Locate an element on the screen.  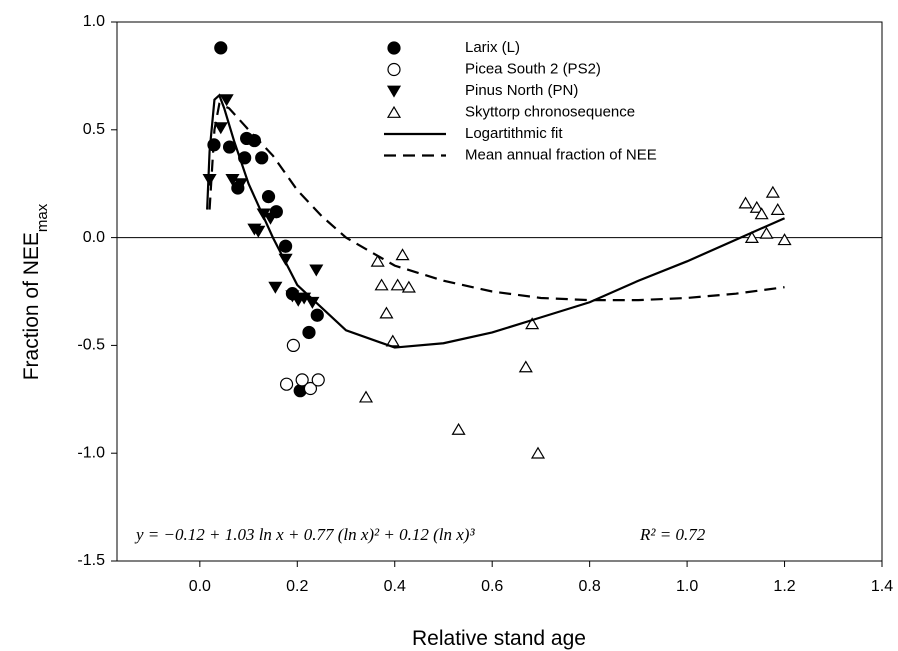
legend-label: Picea South 2 (PS2) is located at coordinates (533, 68).